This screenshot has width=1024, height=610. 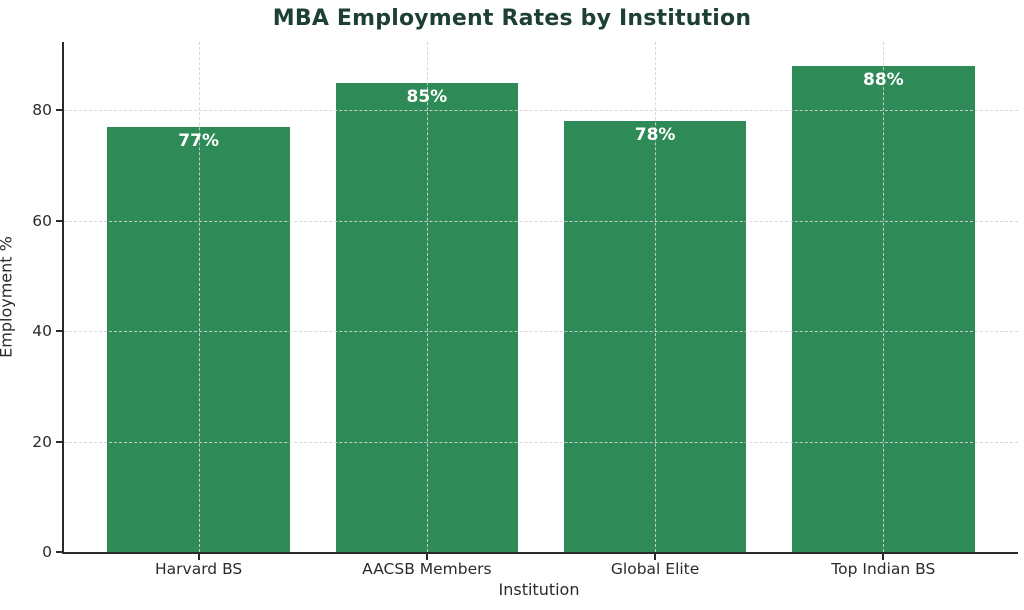 I want to click on y-tick-label: 40, so click(x=42, y=331).